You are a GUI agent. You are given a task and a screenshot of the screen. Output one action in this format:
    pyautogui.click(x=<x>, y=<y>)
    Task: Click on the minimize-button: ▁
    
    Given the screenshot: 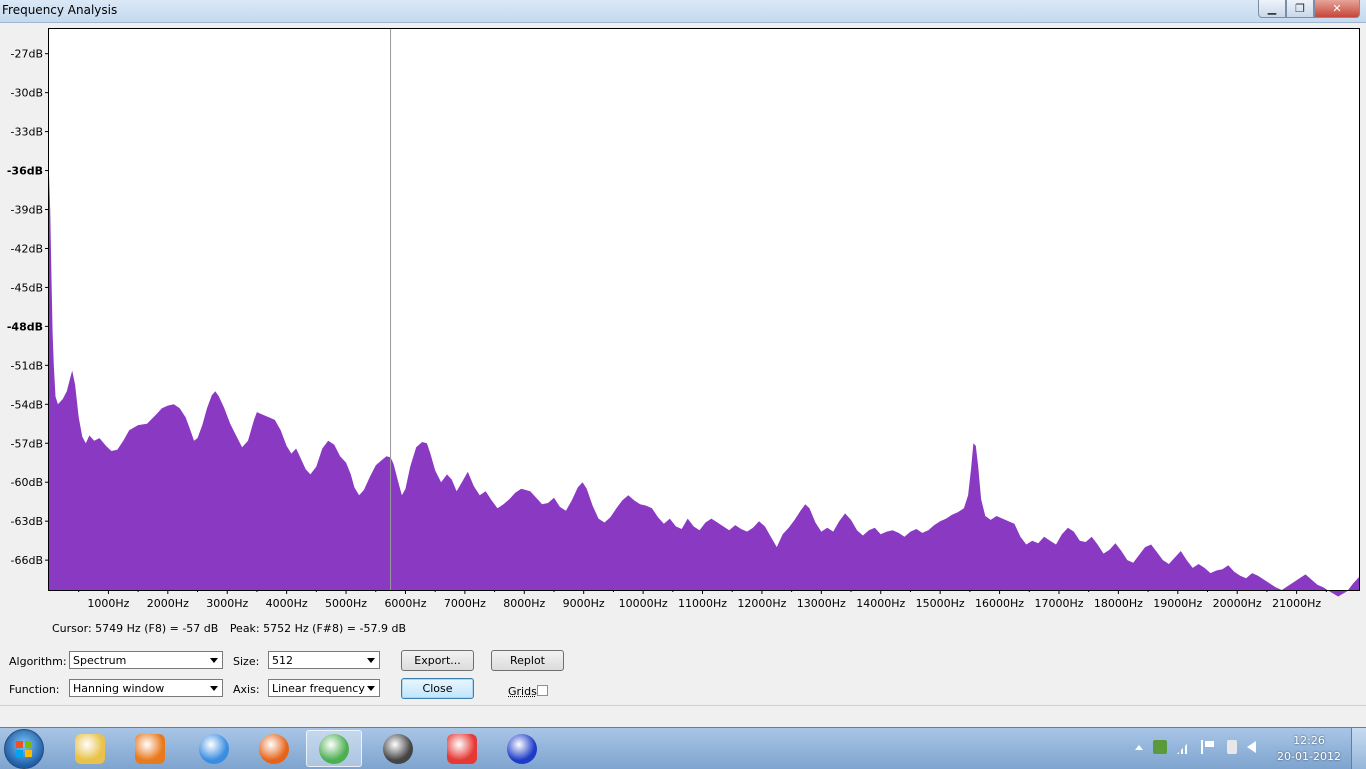 What is the action you would take?
    pyautogui.click(x=1272, y=9)
    